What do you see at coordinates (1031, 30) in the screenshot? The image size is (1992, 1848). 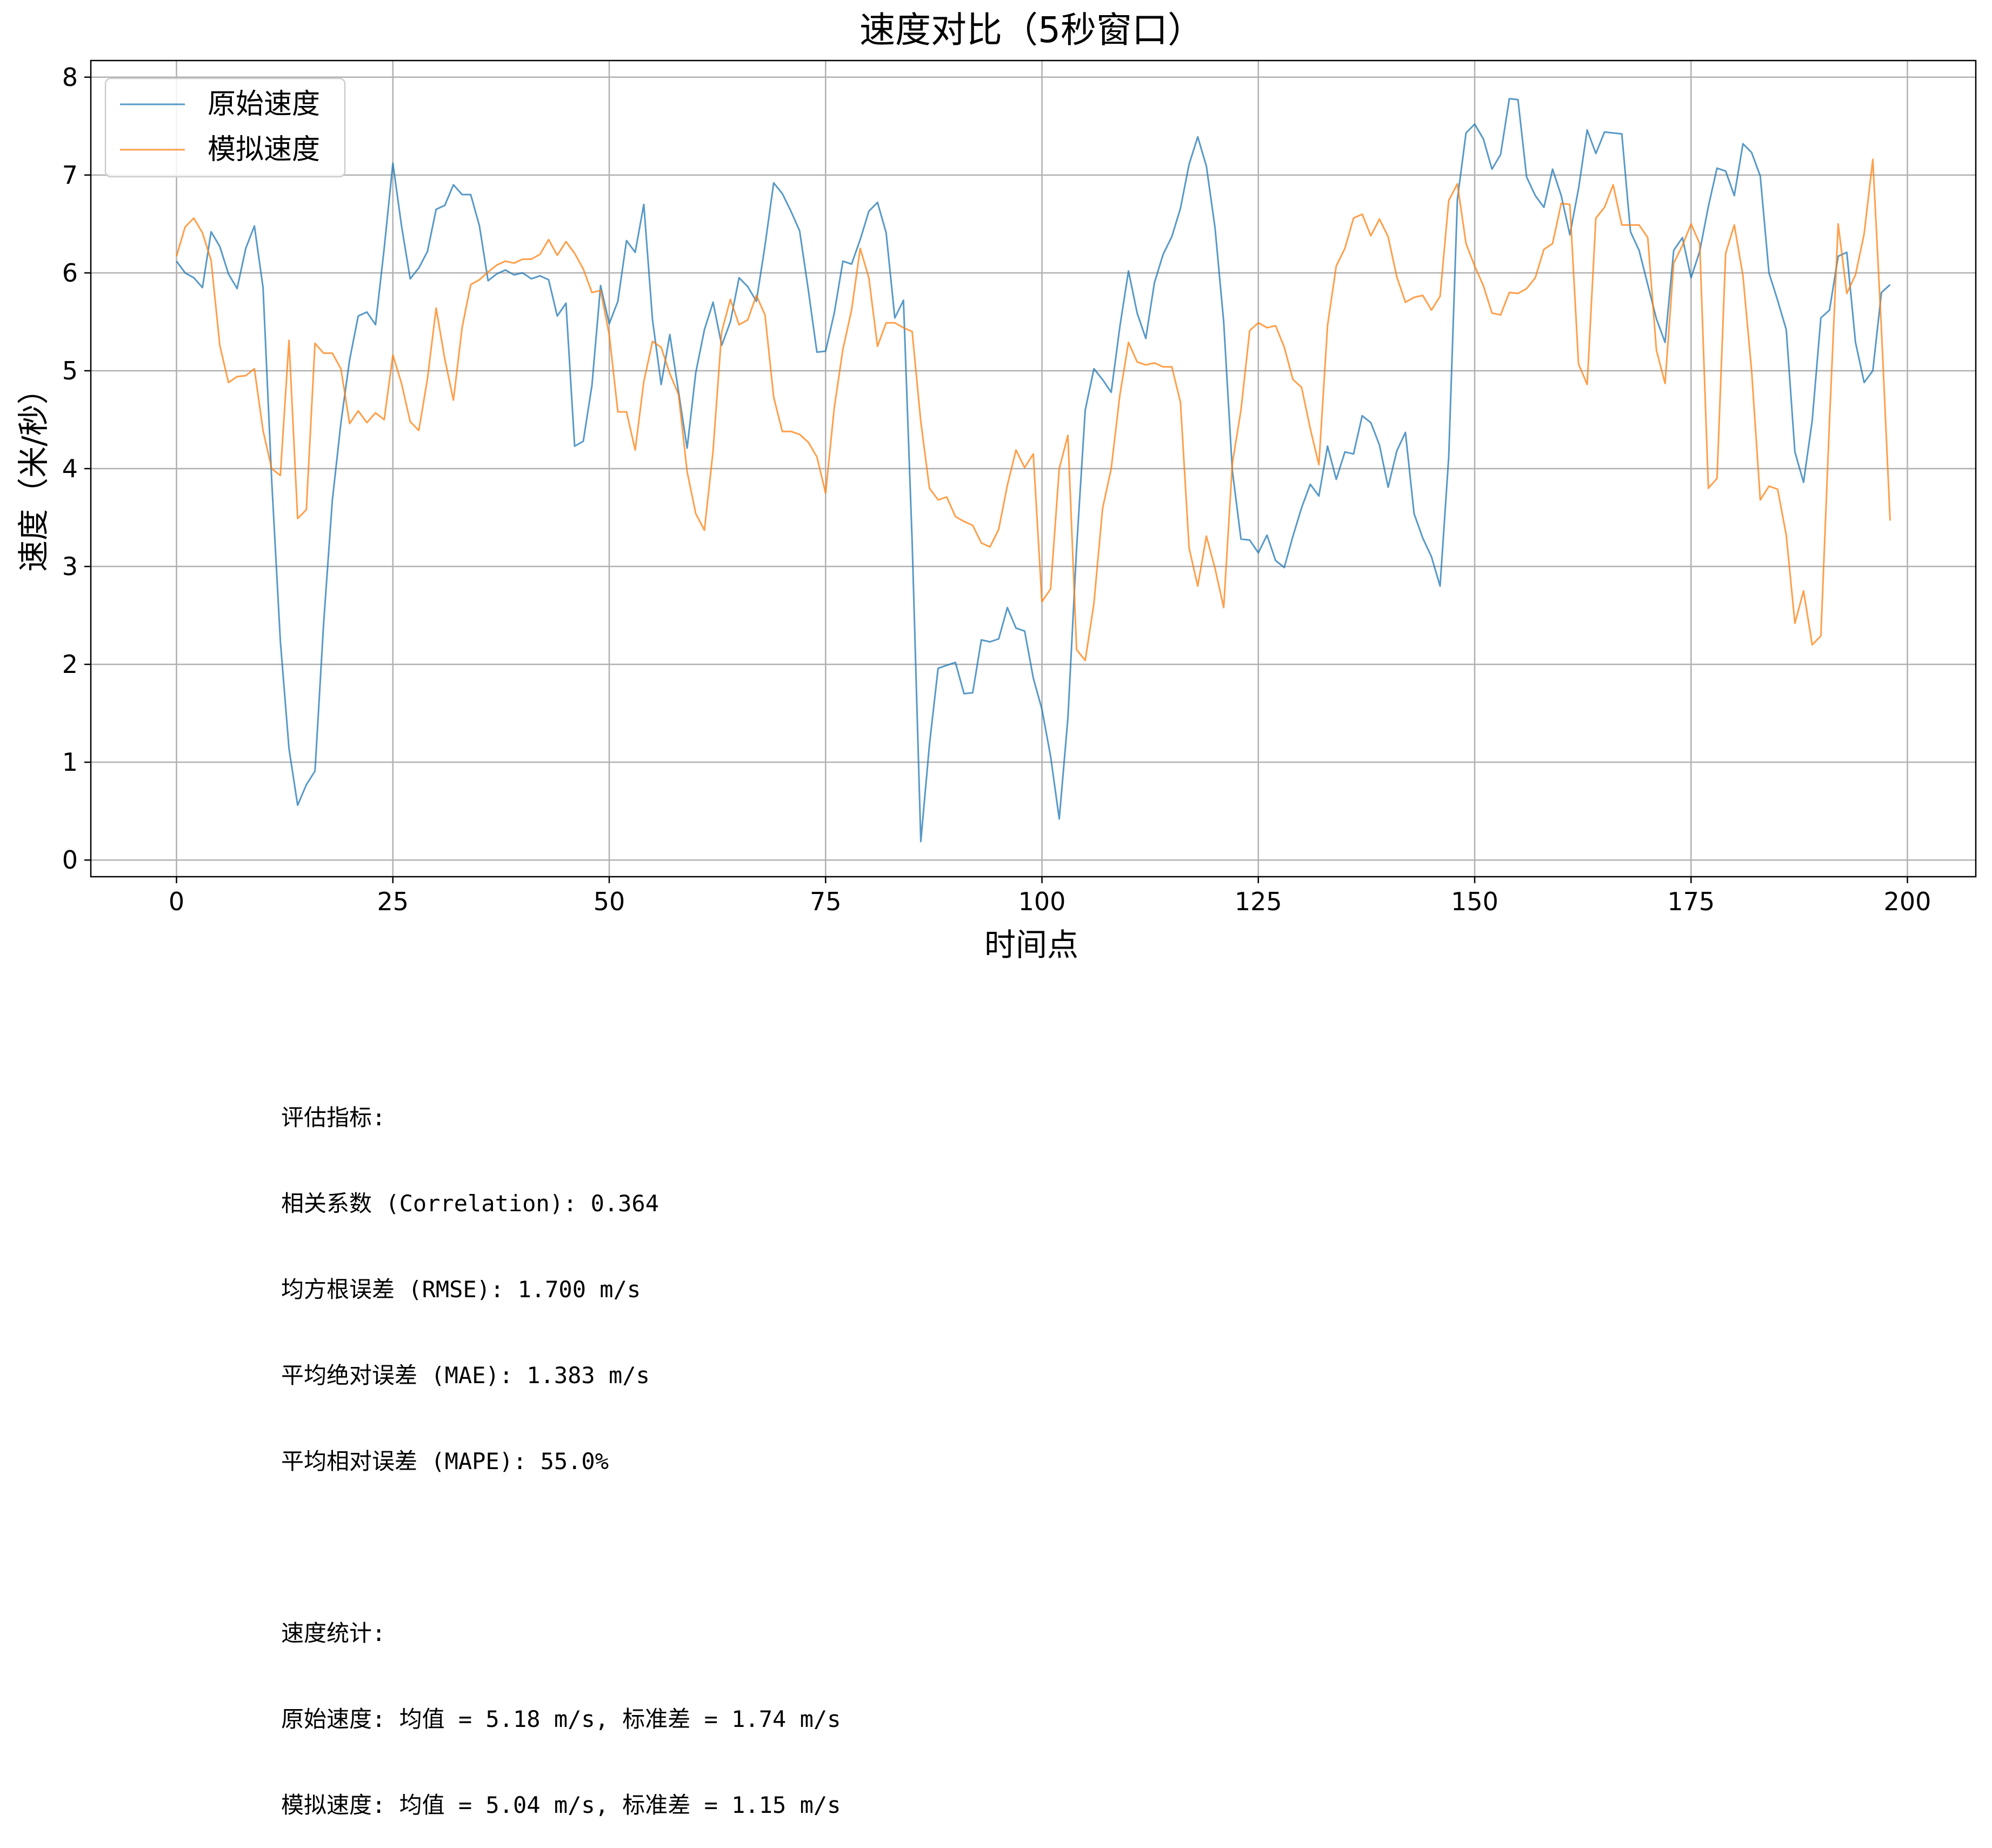 I see `chart-title: 速度对比（5秒窗口）` at bounding box center [1031, 30].